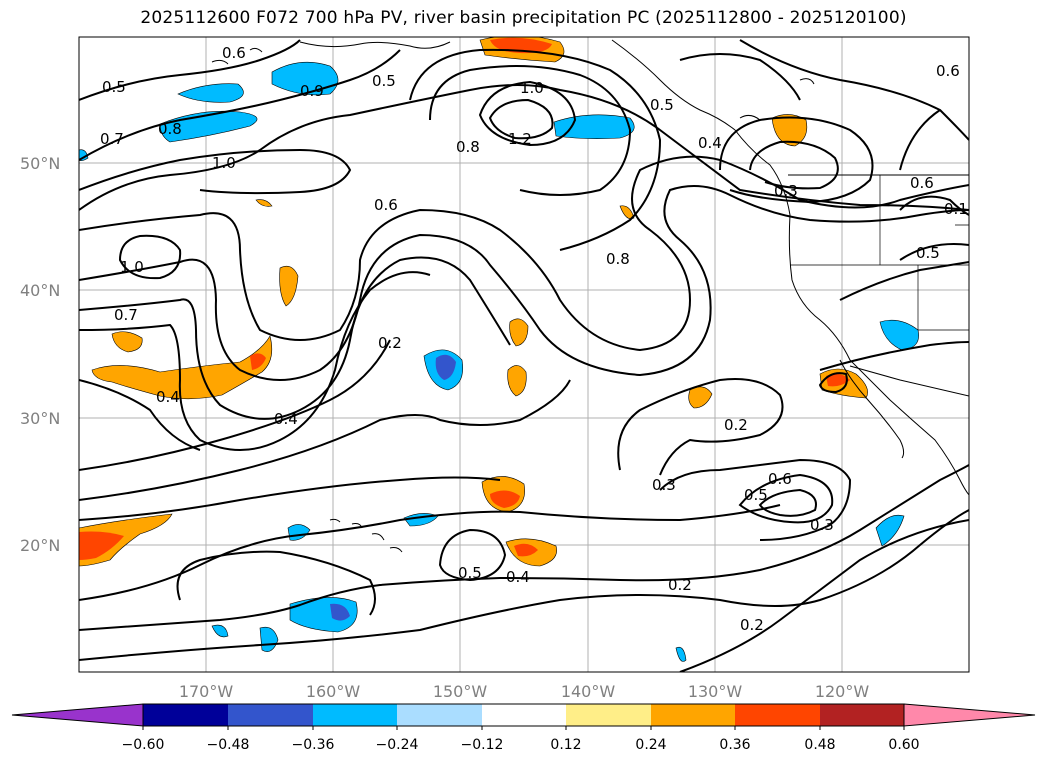 Image resolution: width=1047 pixels, height=765 pixels. I want to click on contour-label: 1.2, so click(520, 139).